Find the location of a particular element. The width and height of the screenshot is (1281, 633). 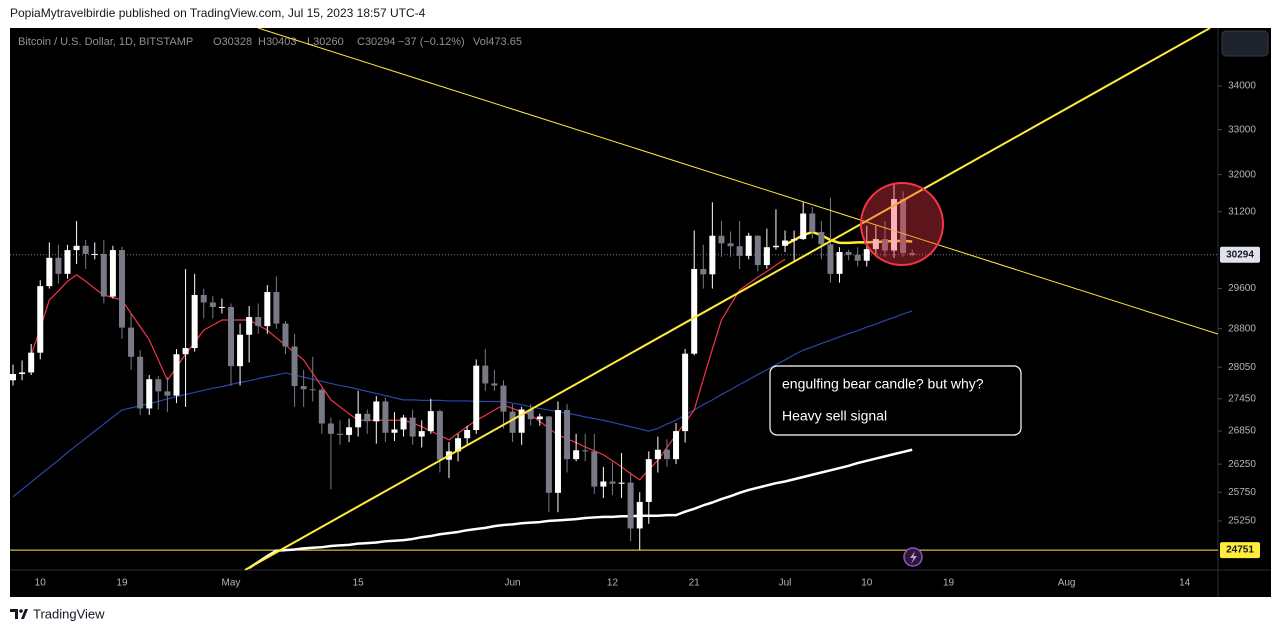

x-tick-label: 19 is located at coordinates (949, 583).